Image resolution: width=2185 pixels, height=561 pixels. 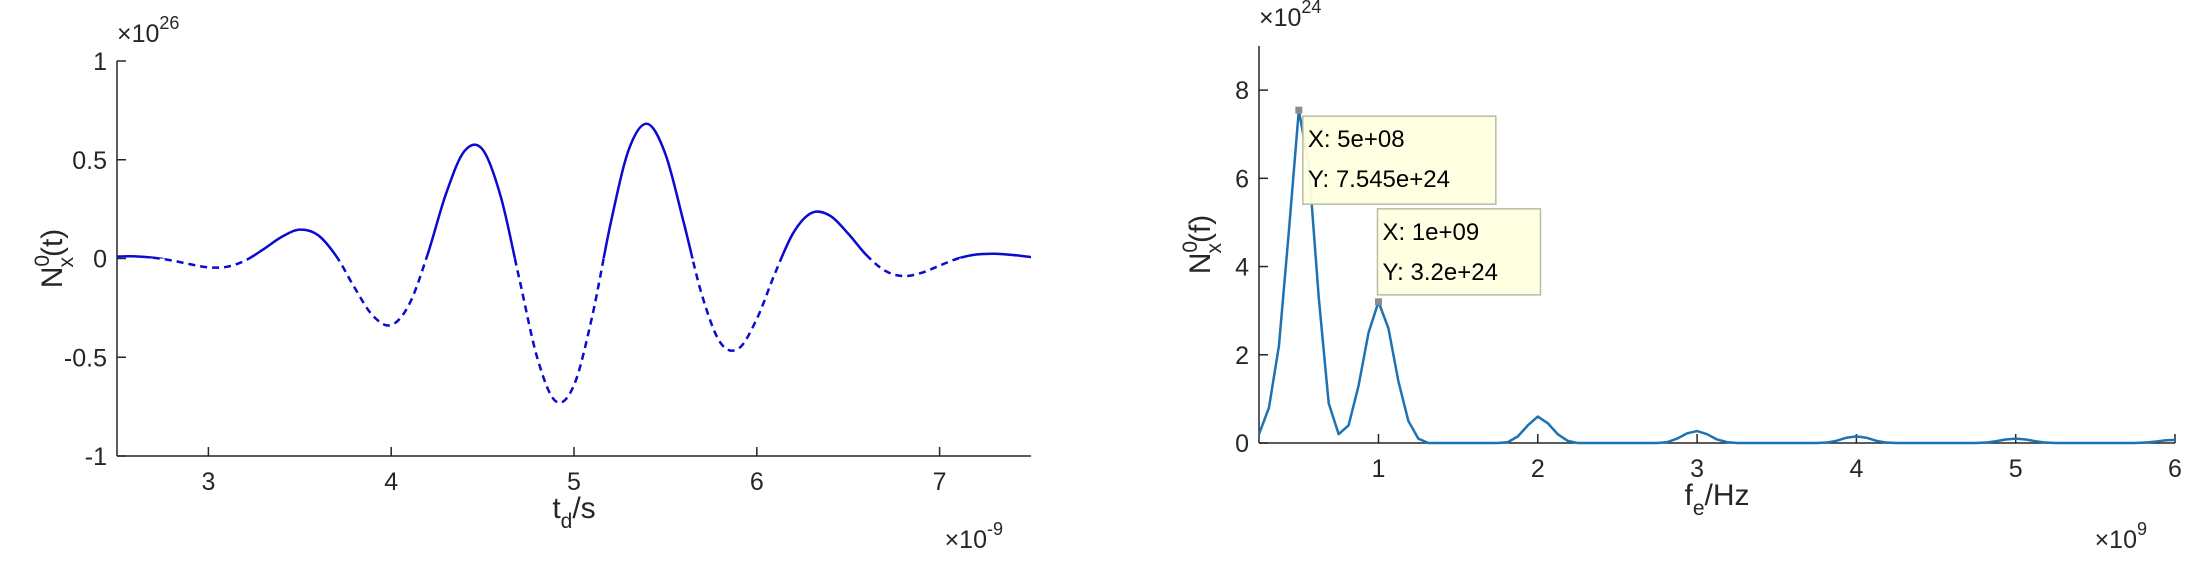 What do you see at coordinates (169, 23) in the screenshot?
I see `label-sup: 26` at bounding box center [169, 23].